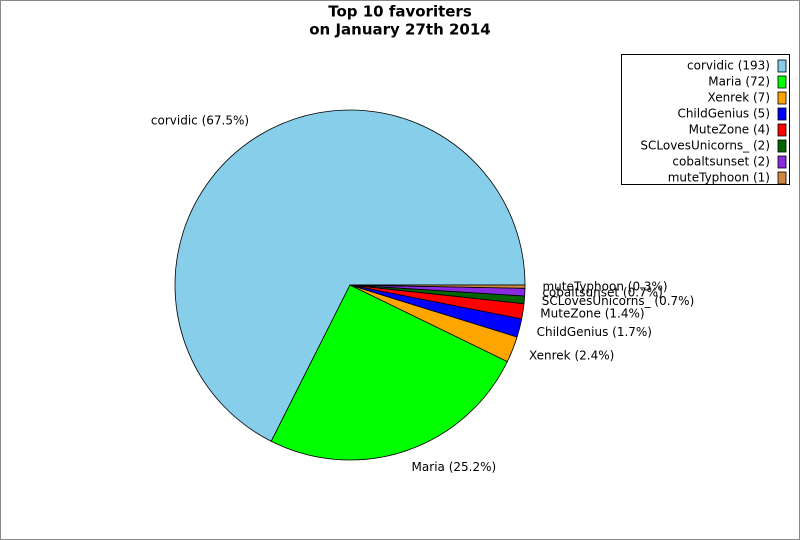  Describe the element at coordinates (592, 313) in the screenshot. I see `slice-label: MuteZone (1.4%)` at that location.